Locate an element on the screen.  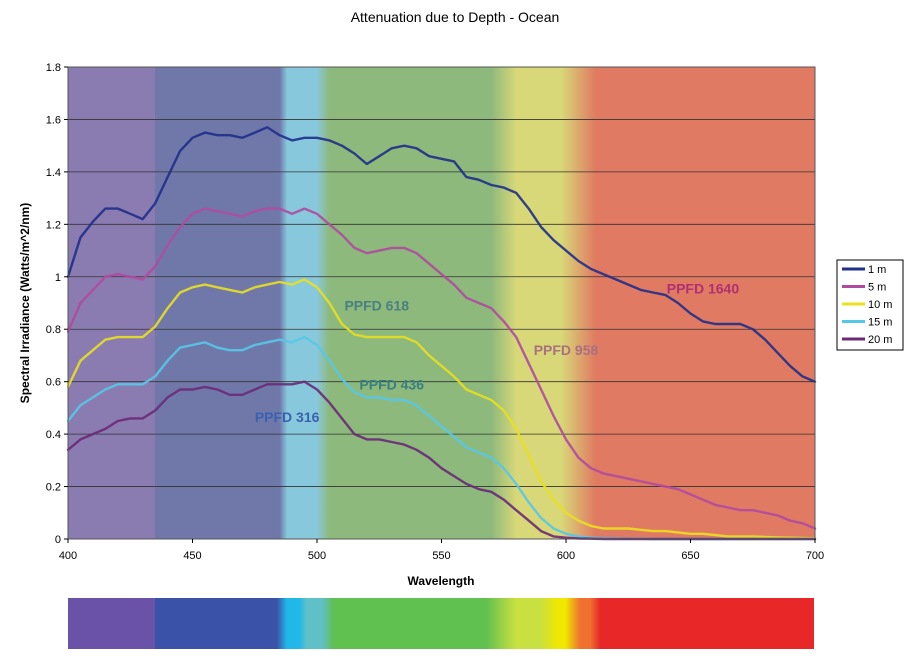
legend-label: 5 m is located at coordinates (877, 288).